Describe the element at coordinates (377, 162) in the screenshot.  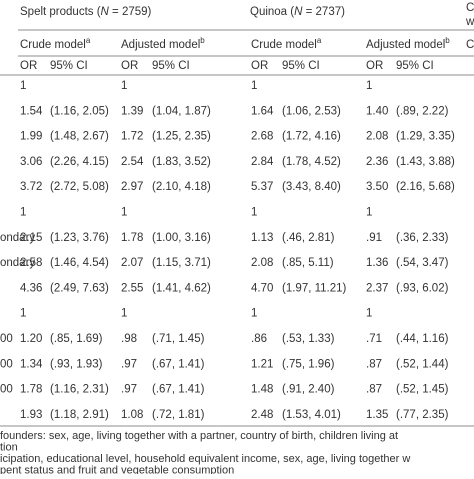
I see `or-cell: 2.36` at that location.